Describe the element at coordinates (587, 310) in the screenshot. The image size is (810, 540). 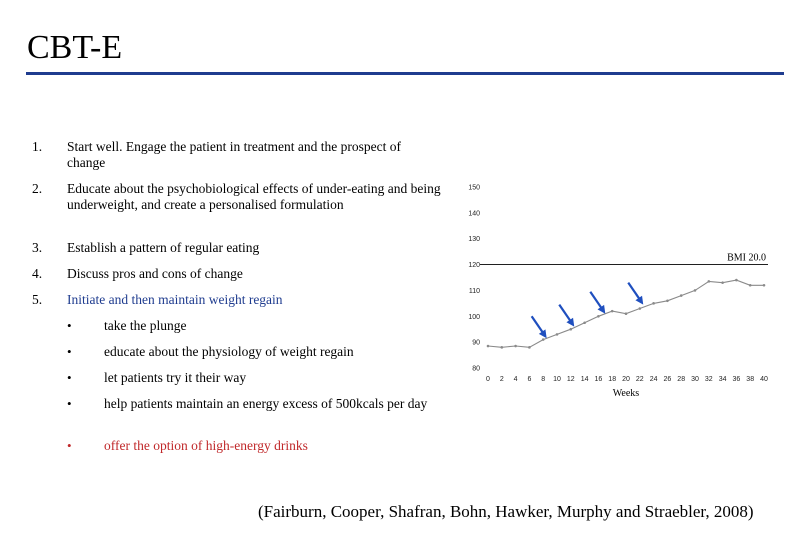
I see `arrow-annotations` at that location.